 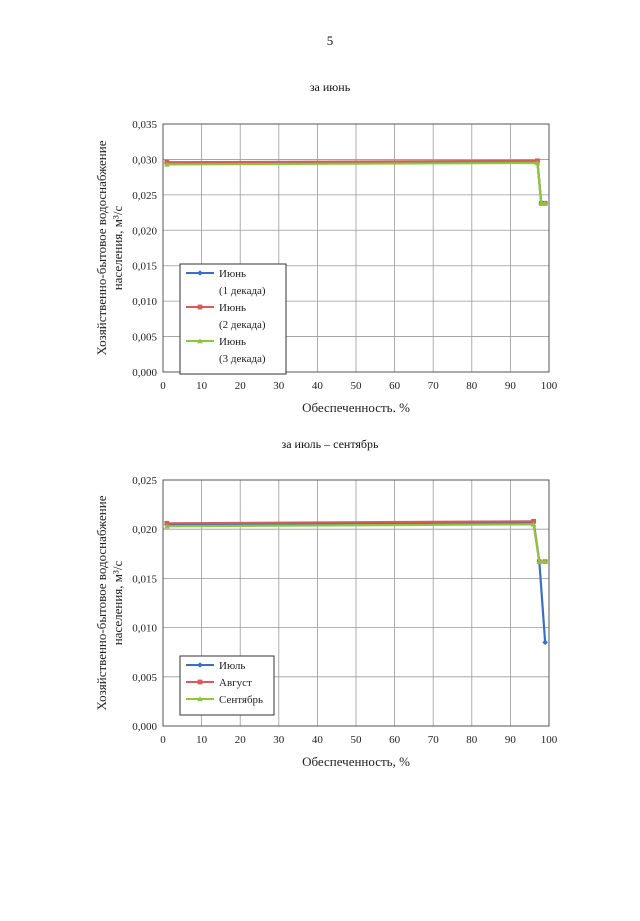 What do you see at coordinates (330, 40) in the screenshot?
I see `page-number: 5` at bounding box center [330, 40].